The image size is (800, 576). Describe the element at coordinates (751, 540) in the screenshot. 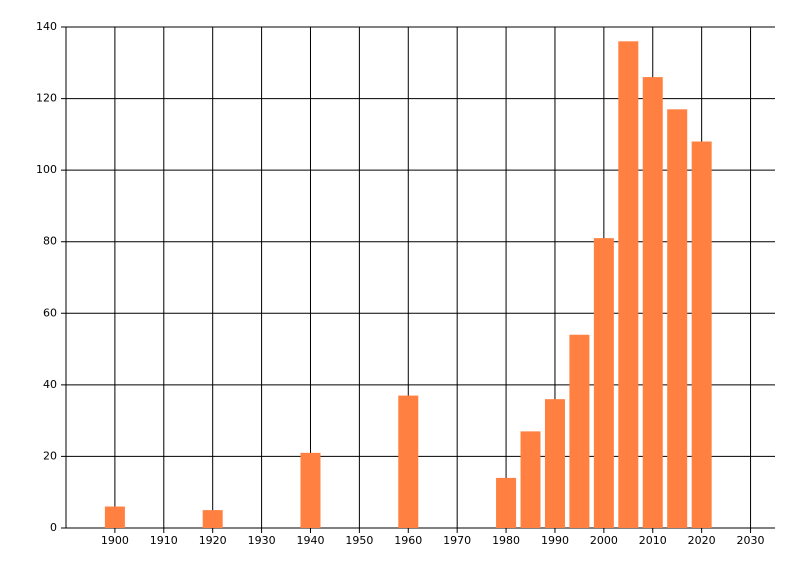

I see `x-tick-label: 2030` at that location.